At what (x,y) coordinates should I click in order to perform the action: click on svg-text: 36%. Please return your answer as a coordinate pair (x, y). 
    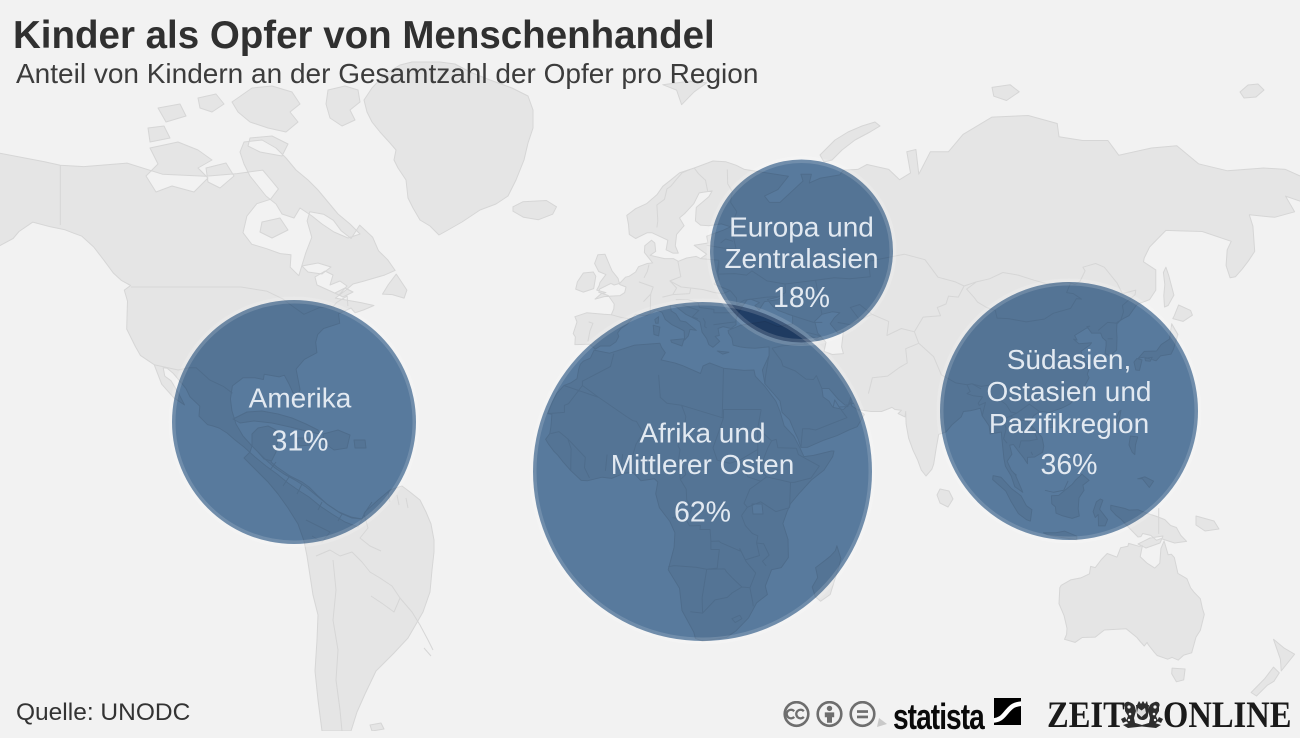
    Looking at the image, I should click on (1068, 465).